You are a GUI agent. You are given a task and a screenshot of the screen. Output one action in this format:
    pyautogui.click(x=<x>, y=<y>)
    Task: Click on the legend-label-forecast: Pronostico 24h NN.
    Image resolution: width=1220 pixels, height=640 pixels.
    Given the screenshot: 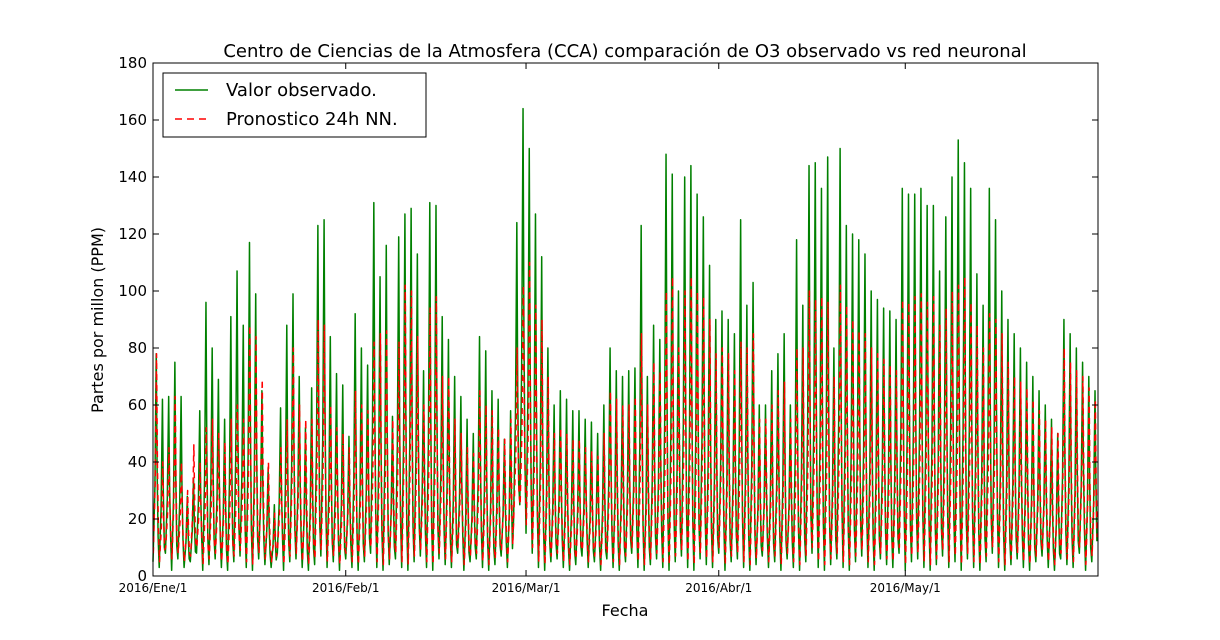 What is the action you would take?
    pyautogui.click(x=312, y=119)
    